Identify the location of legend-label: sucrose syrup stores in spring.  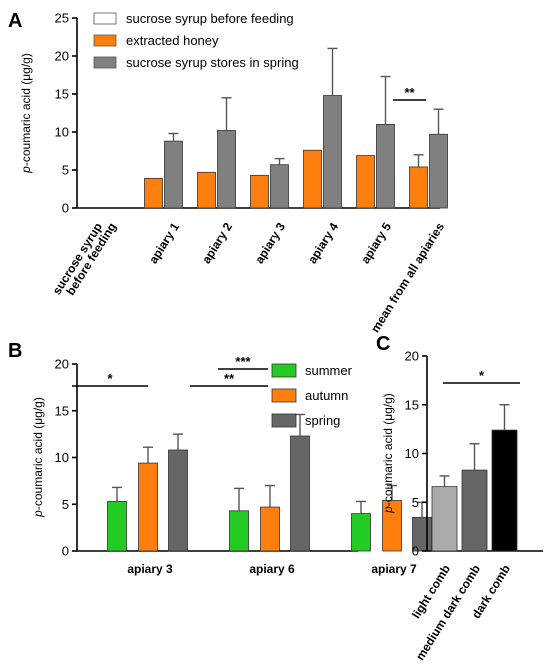
(212, 62).